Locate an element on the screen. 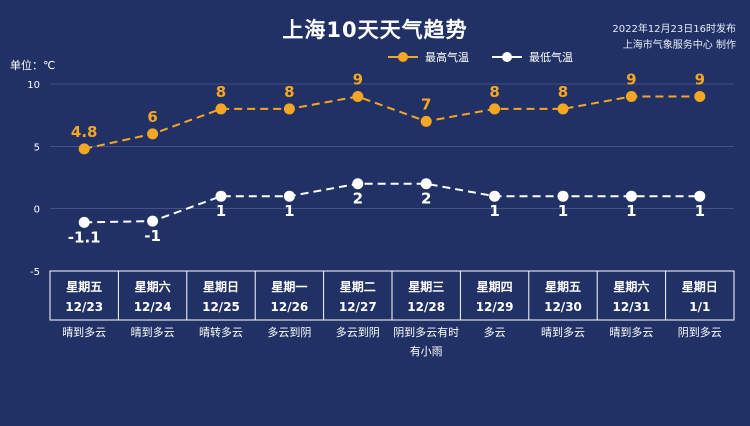 The width and height of the screenshot is (750, 426). weather-label: 多云 is located at coordinates (495, 332).